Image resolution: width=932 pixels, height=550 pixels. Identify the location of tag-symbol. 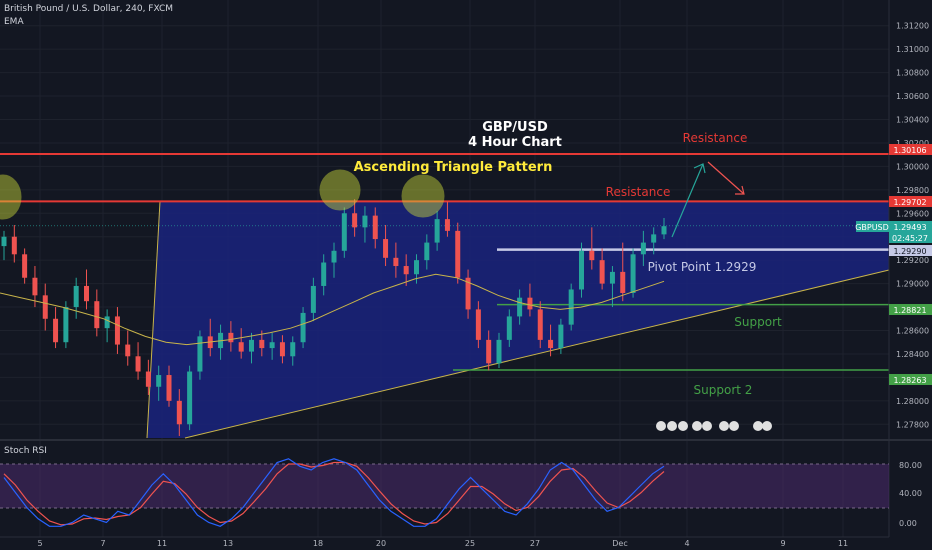
(872, 226).